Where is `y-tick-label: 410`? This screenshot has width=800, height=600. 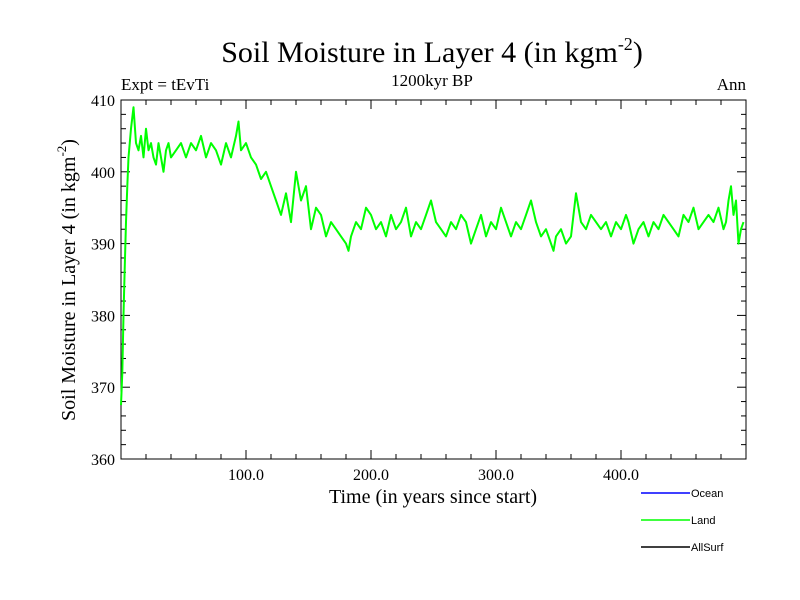
y-tick-label: 410 is located at coordinates (103, 101).